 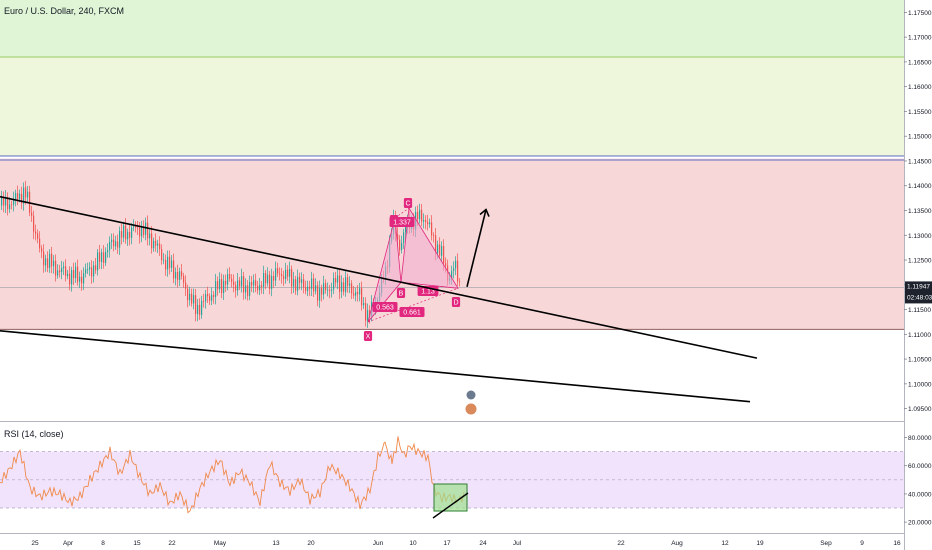 I want to click on price-tick-label: 1.16000, so click(x=920, y=87).